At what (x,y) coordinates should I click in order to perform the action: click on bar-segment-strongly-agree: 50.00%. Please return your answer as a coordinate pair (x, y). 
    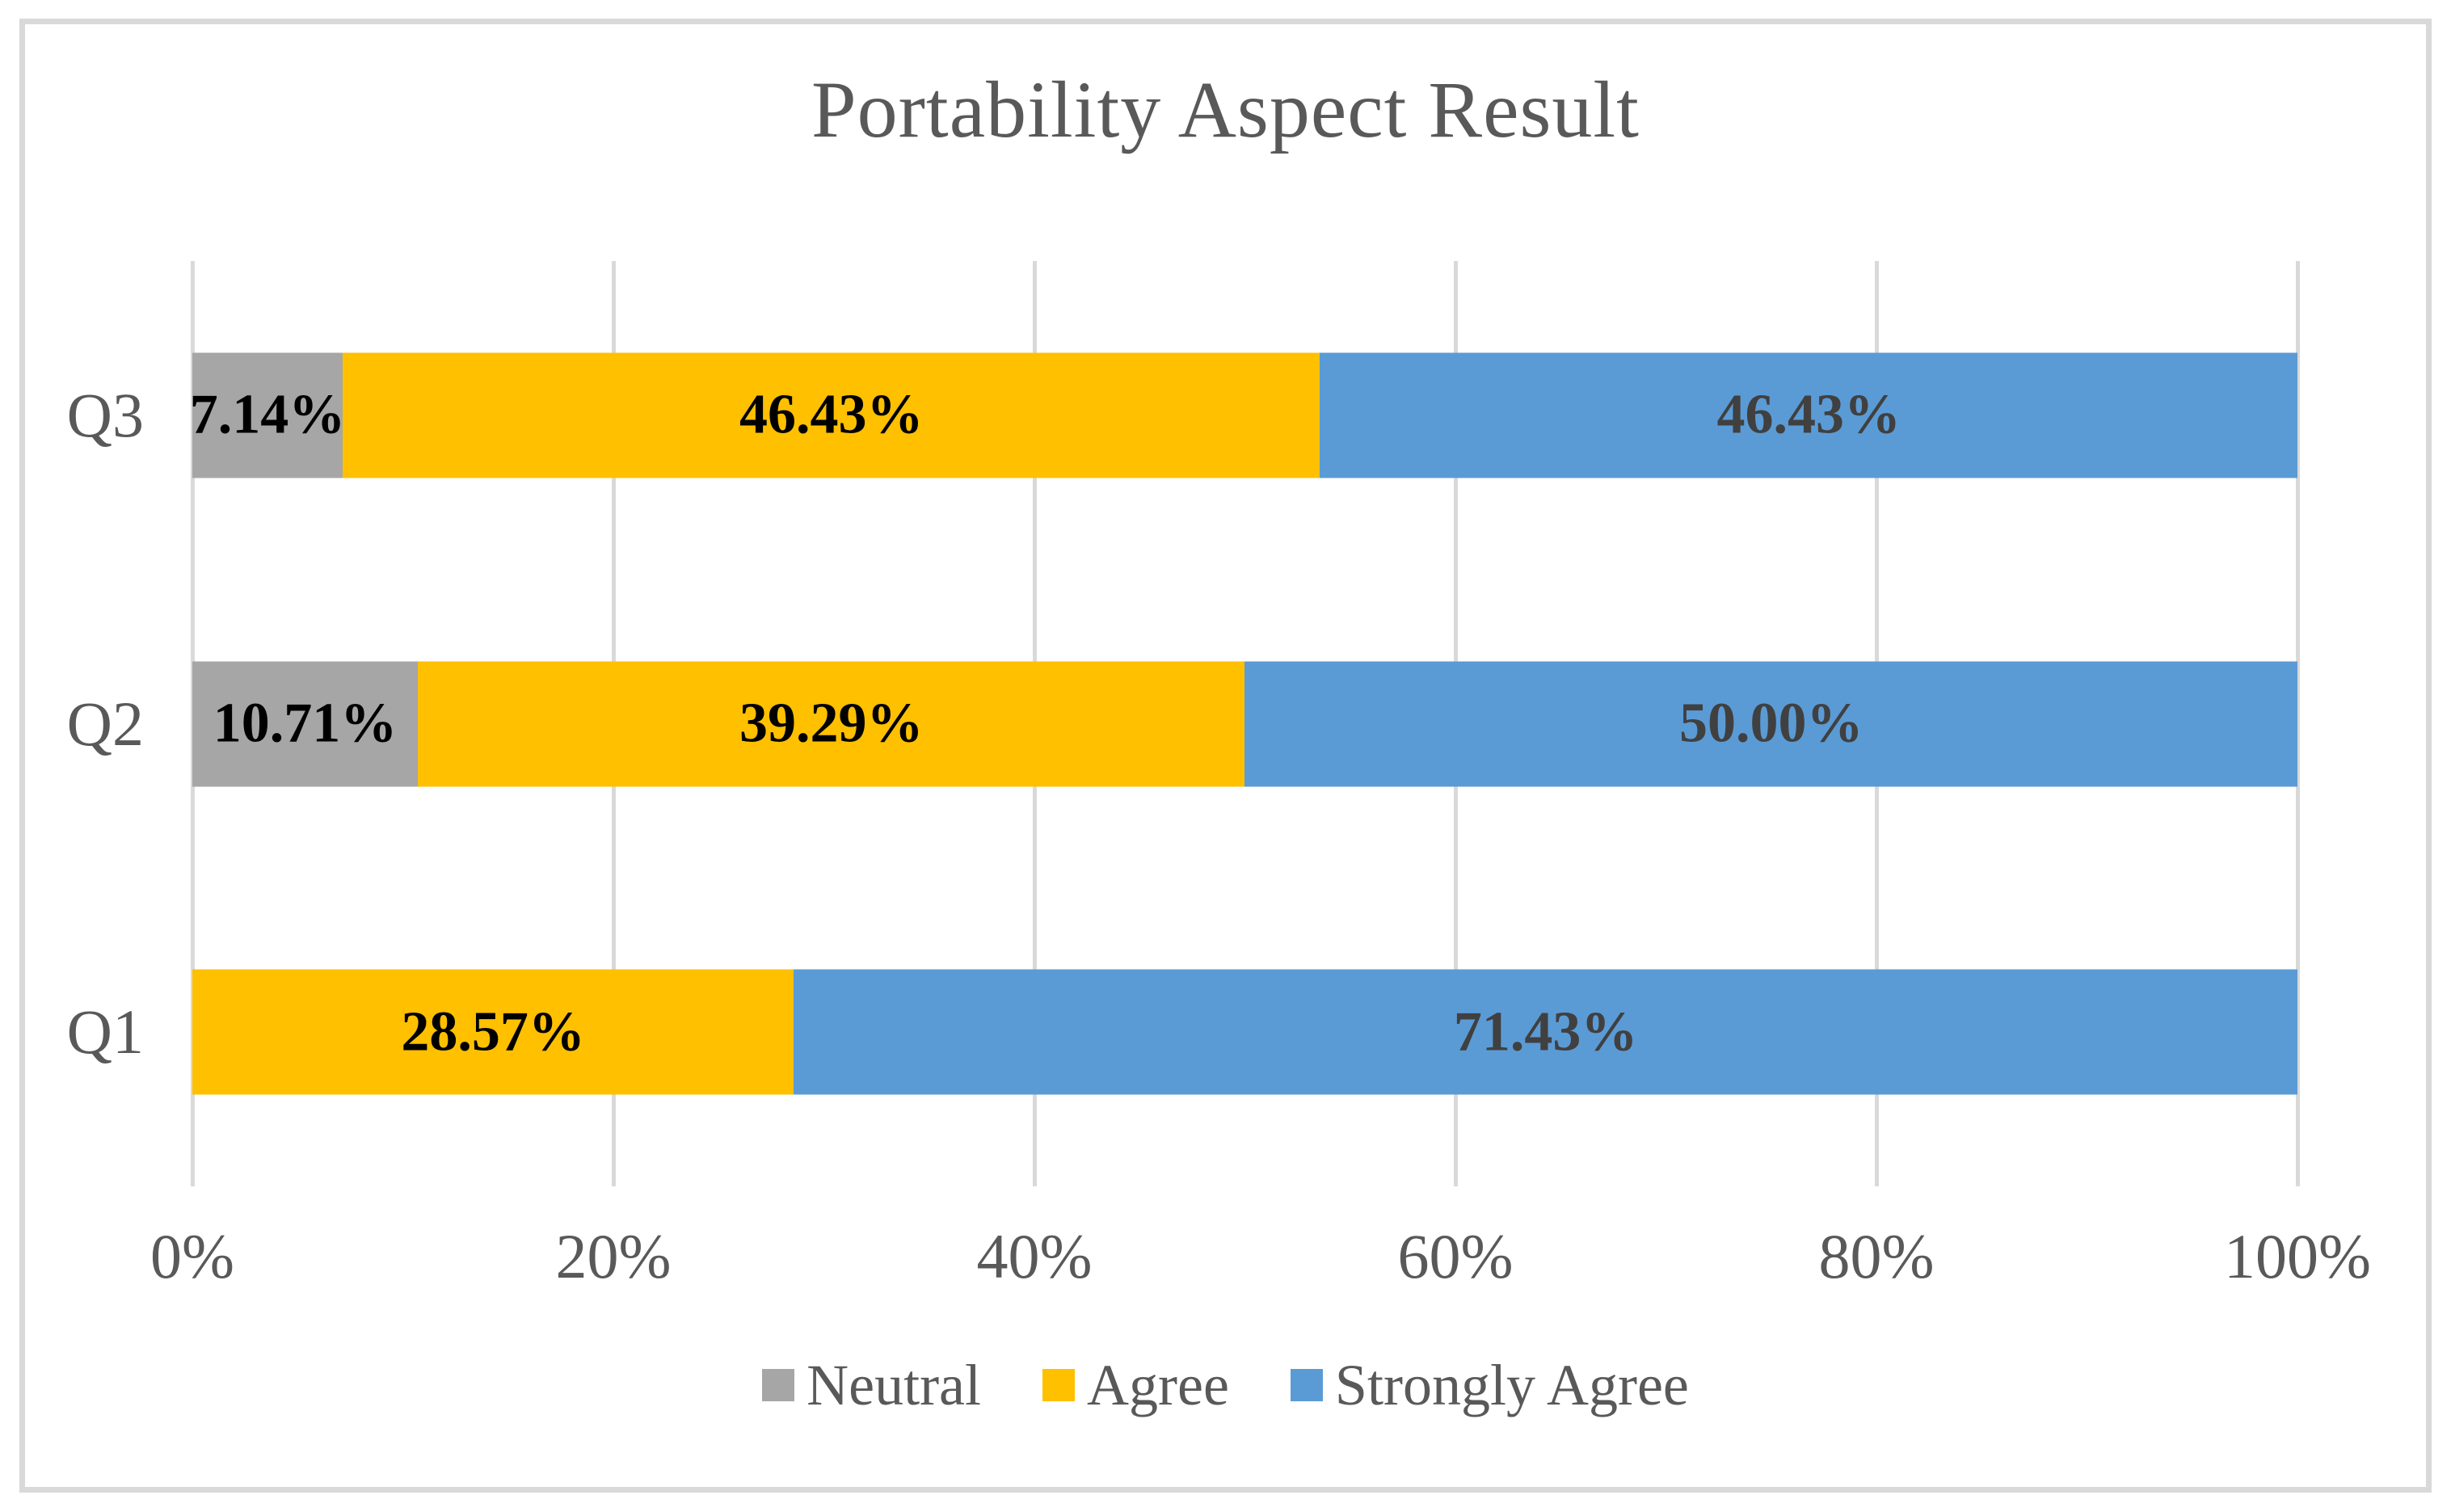
    Looking at the image, I should click on (1771, 723).